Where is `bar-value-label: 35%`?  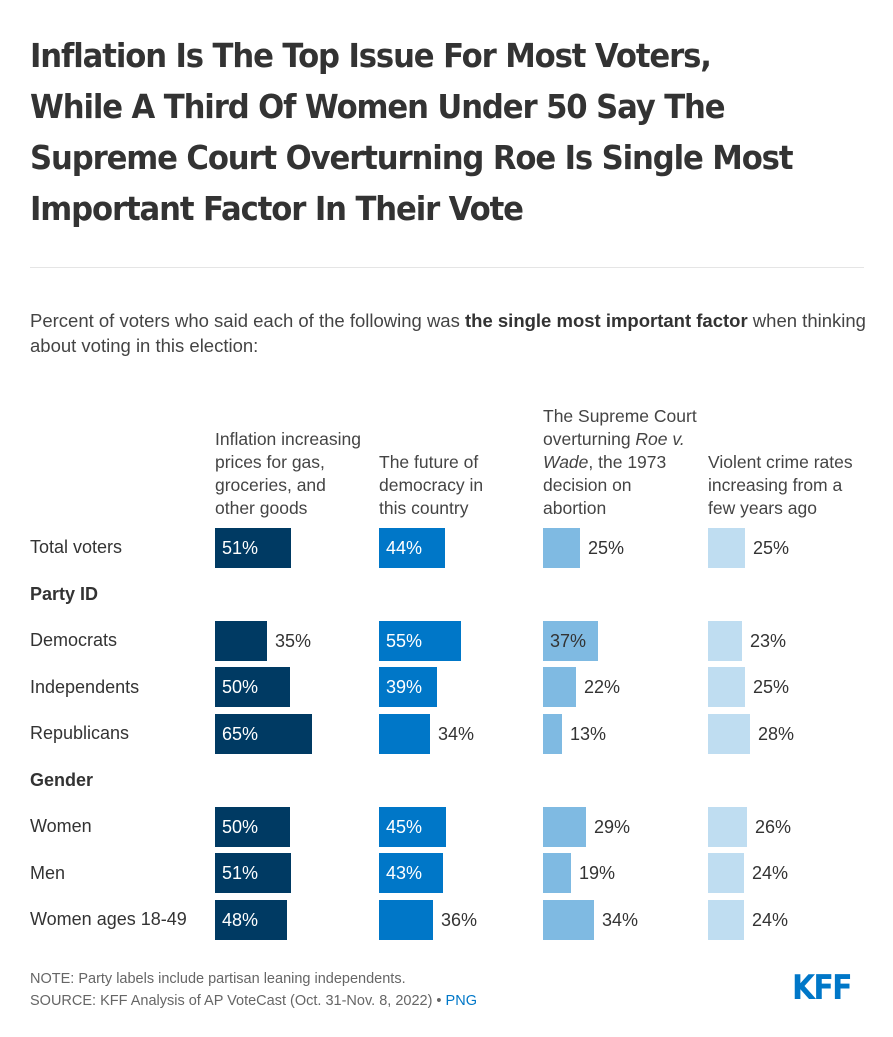
bar-value-label: 35% is located at coordinates (293, 641).